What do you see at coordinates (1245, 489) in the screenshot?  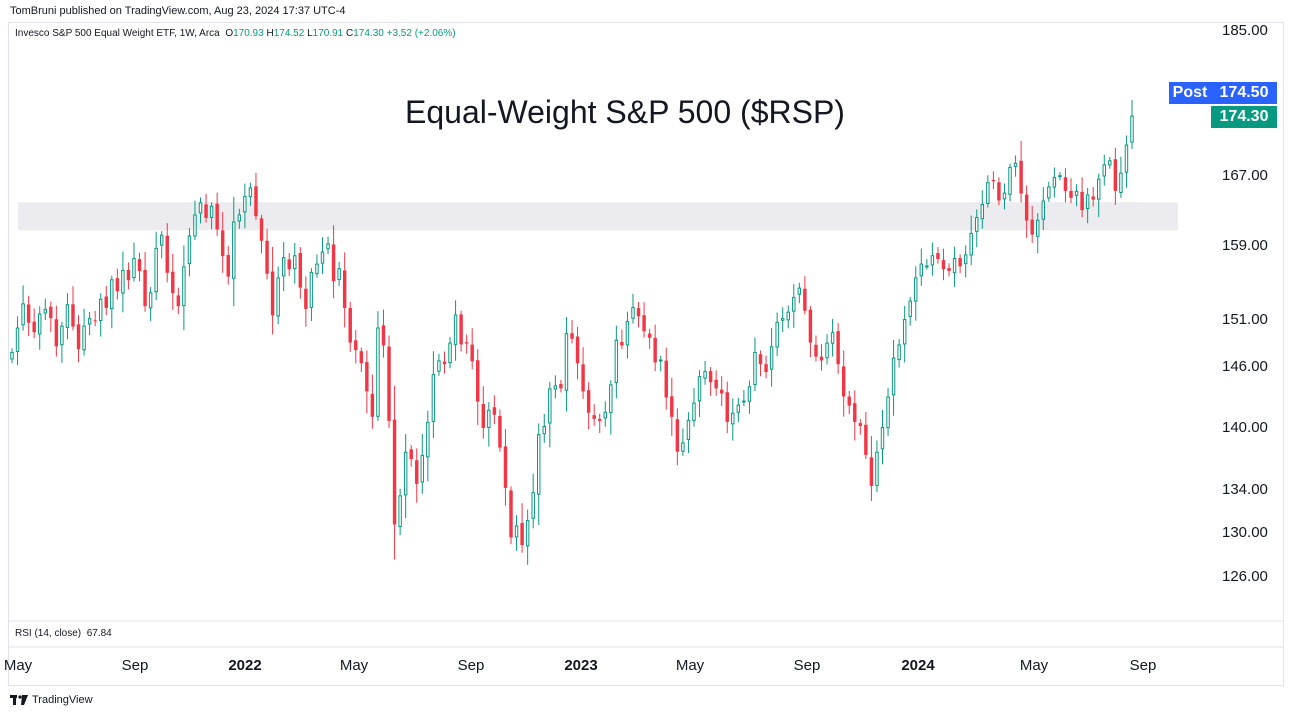 I see `y-tick-label: 134.00` at bounding box center [1245, 489].